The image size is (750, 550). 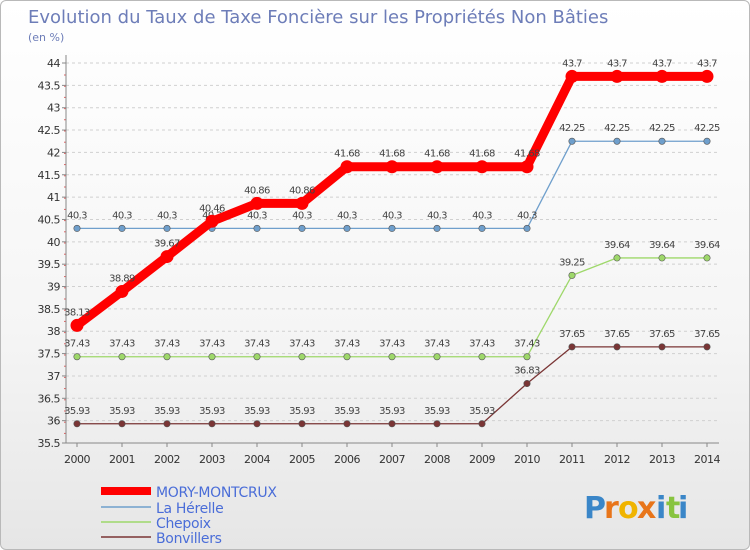 I want to click on y-tick-label: 43.5, so click(x=49, y=85).